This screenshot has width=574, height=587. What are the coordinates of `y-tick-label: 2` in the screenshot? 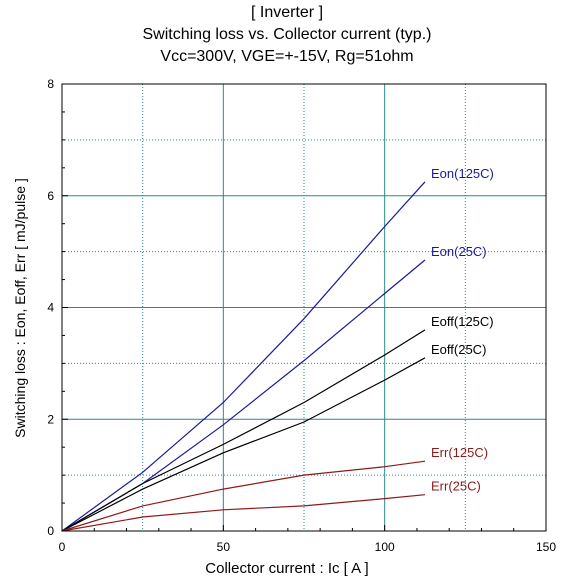 It's located at (50, 419).